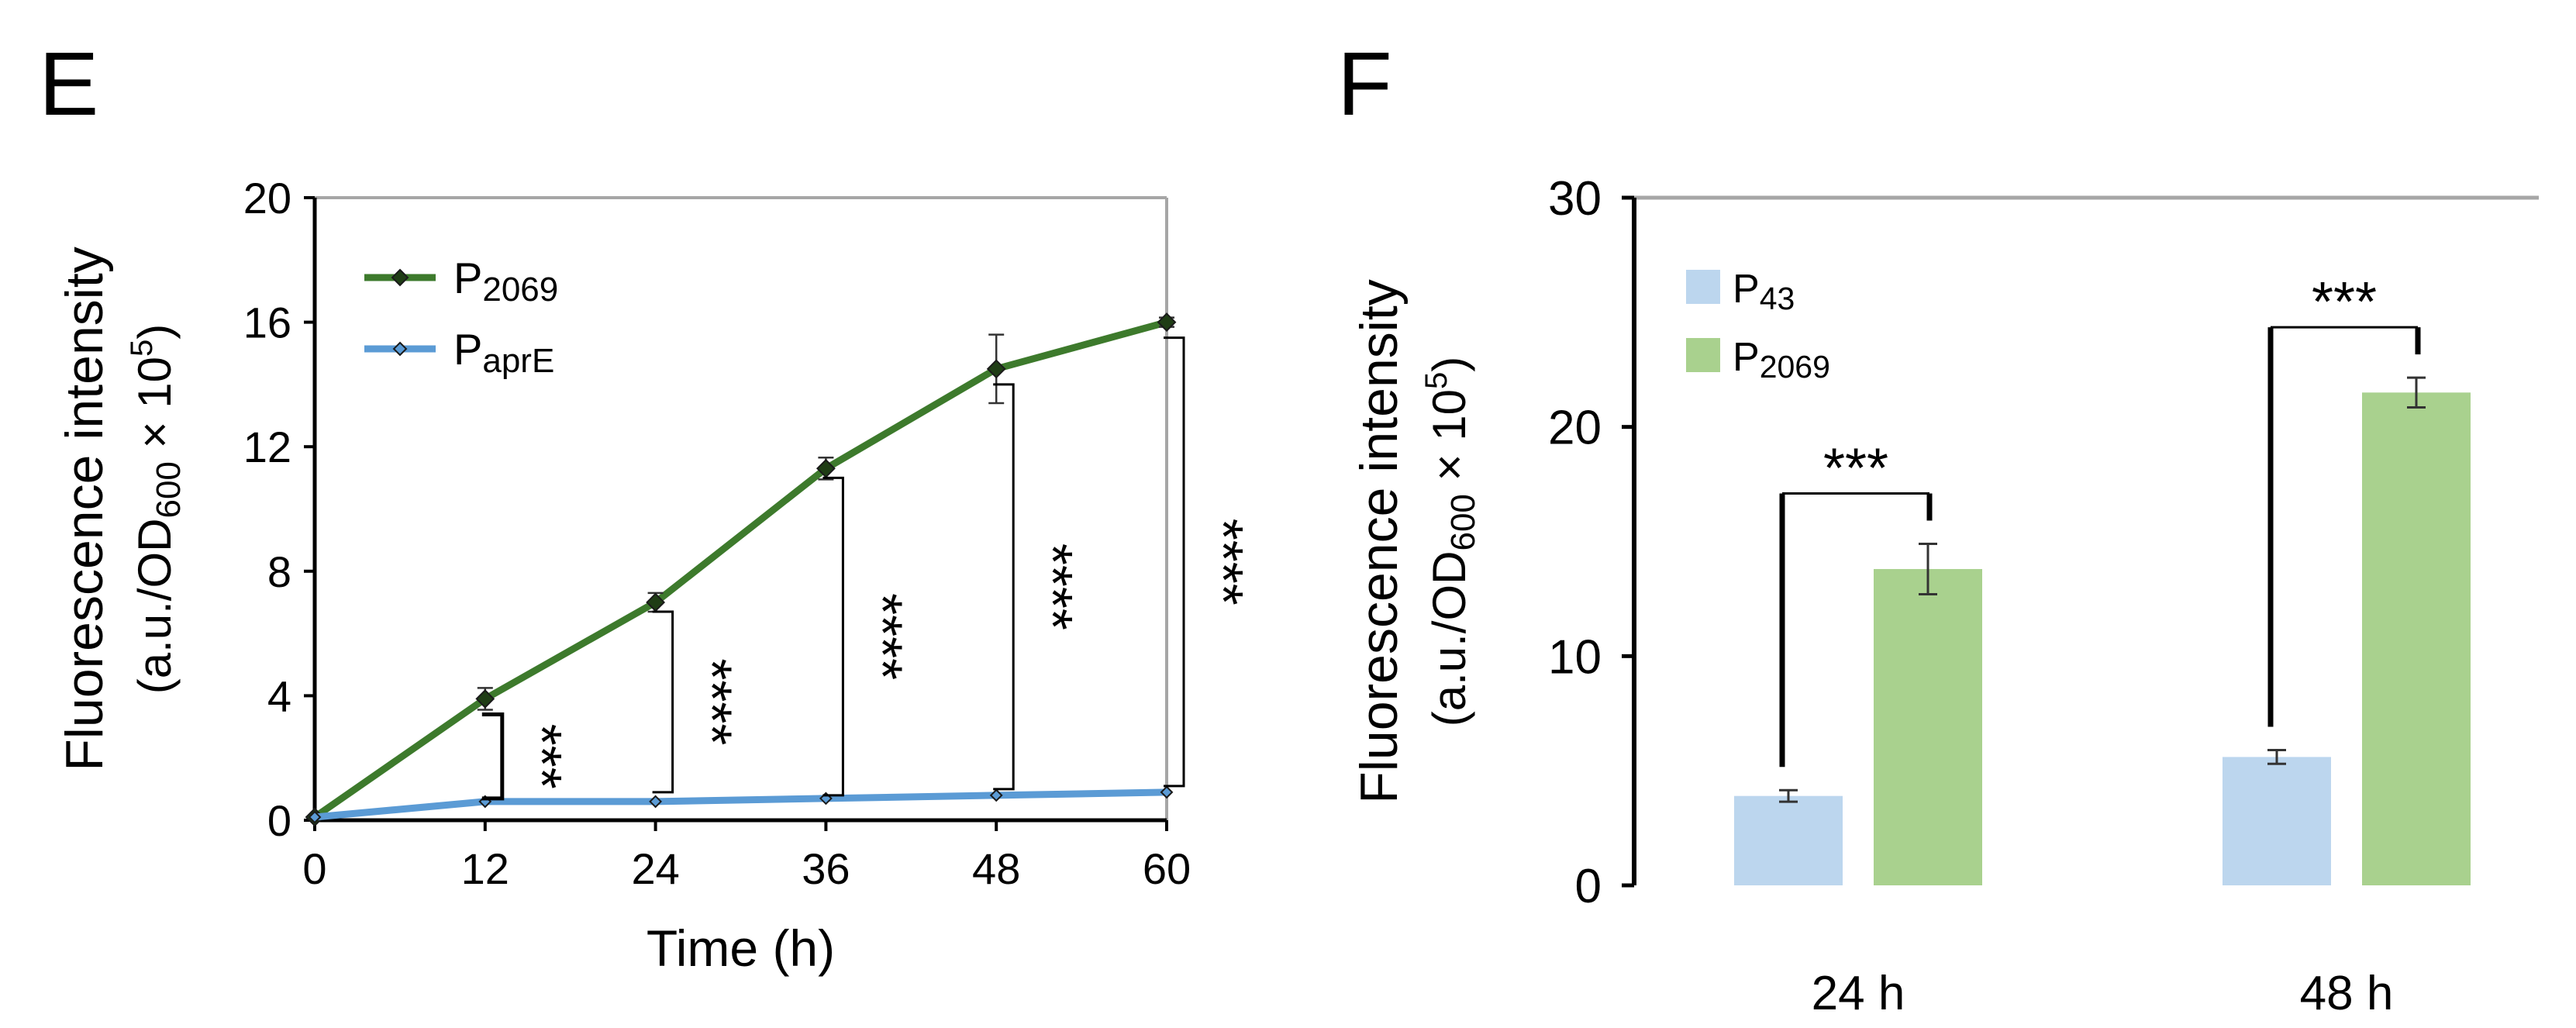 This screenshot has height=1028, width=2576. I want to click on panel-letter-f: F, so click(1364, 83).